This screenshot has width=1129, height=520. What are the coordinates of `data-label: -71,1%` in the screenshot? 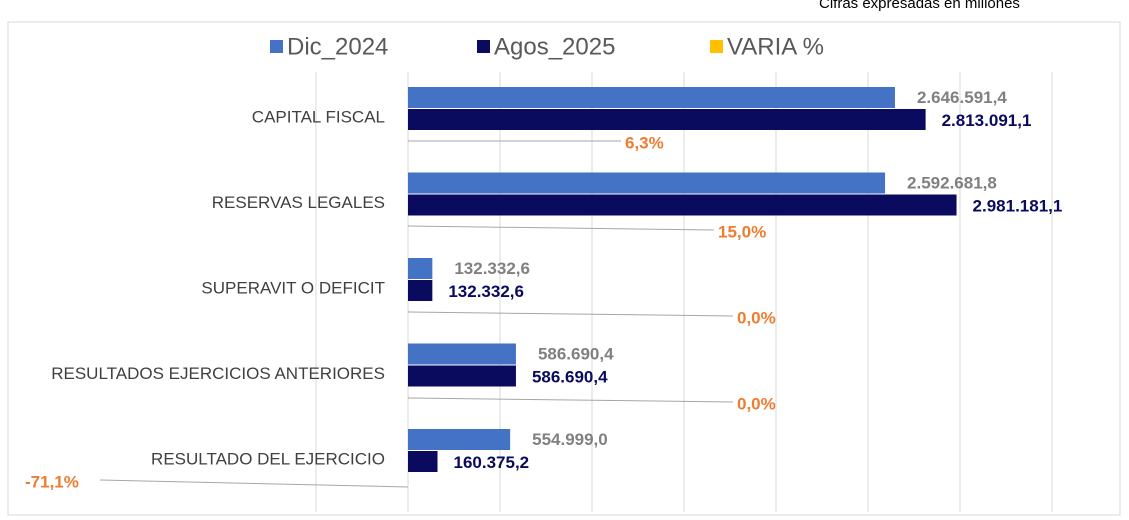 It's located at (52, 481).